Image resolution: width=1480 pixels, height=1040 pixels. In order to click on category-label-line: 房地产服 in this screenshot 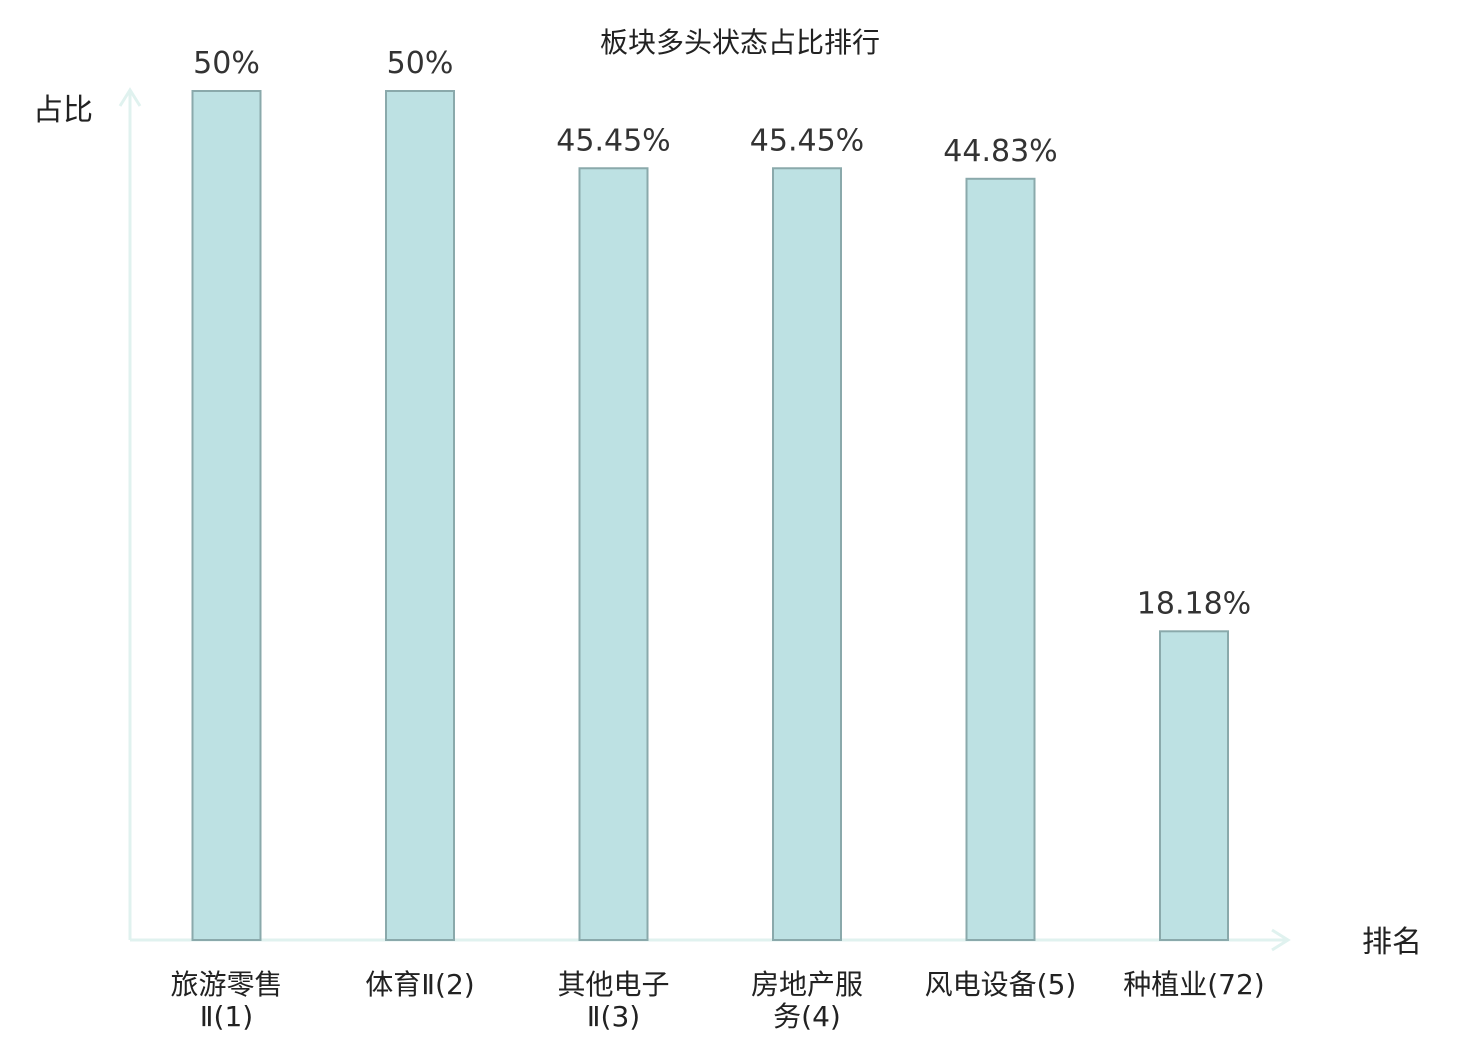, I will do `click(807, 984)`.